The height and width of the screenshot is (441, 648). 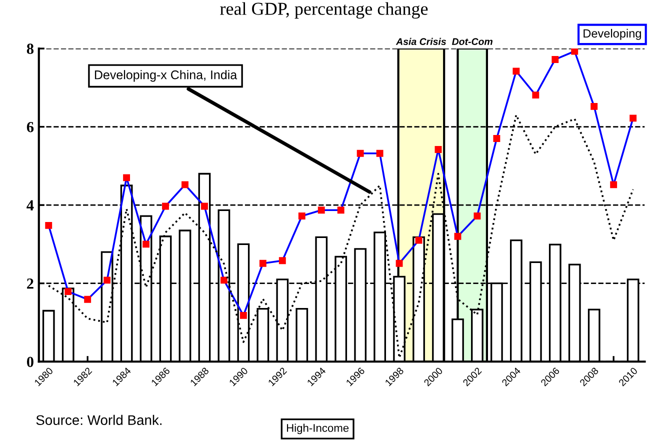 I want to click on band-label: Asia Crisis, so click(x=421, y=42).